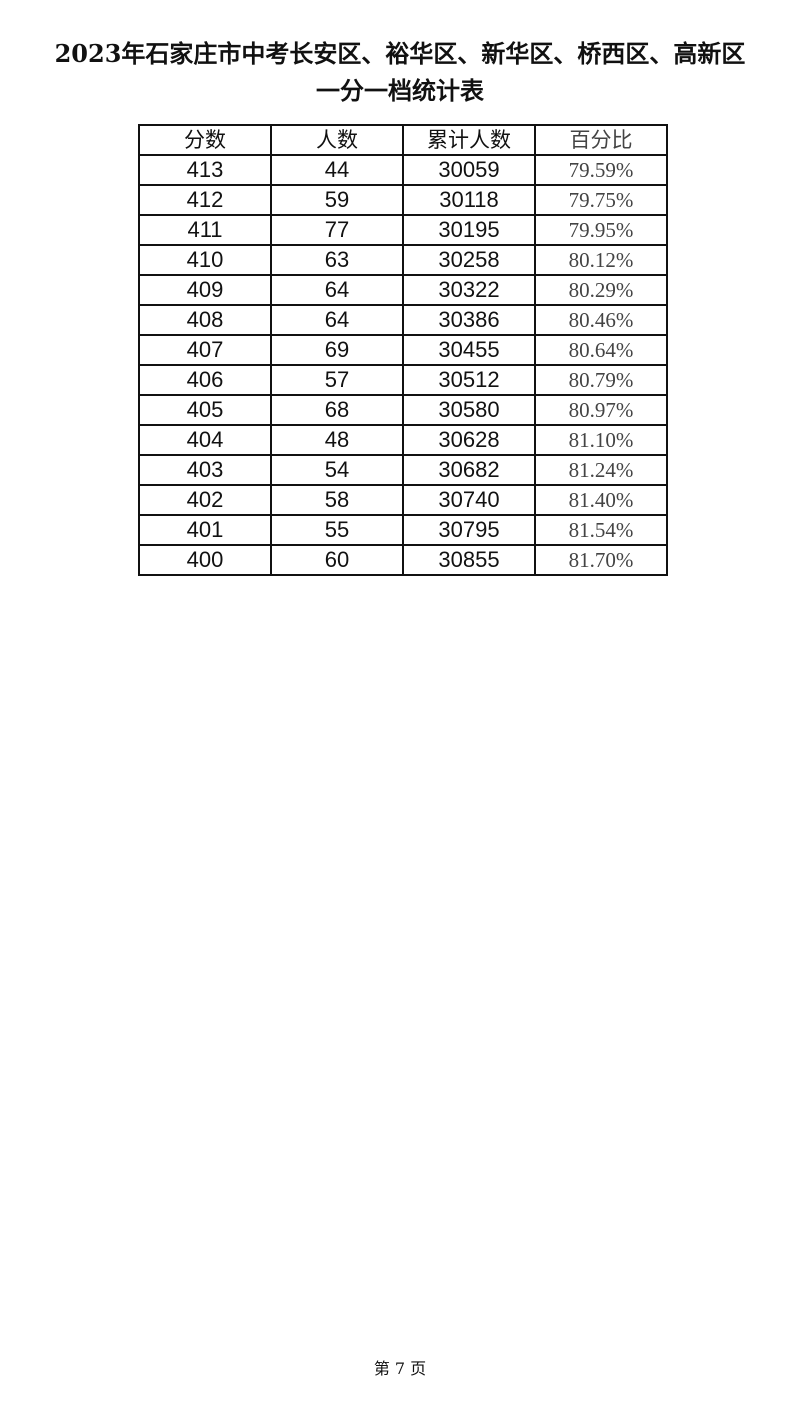  I want to click on cell-count: 63, so click(337, 260).